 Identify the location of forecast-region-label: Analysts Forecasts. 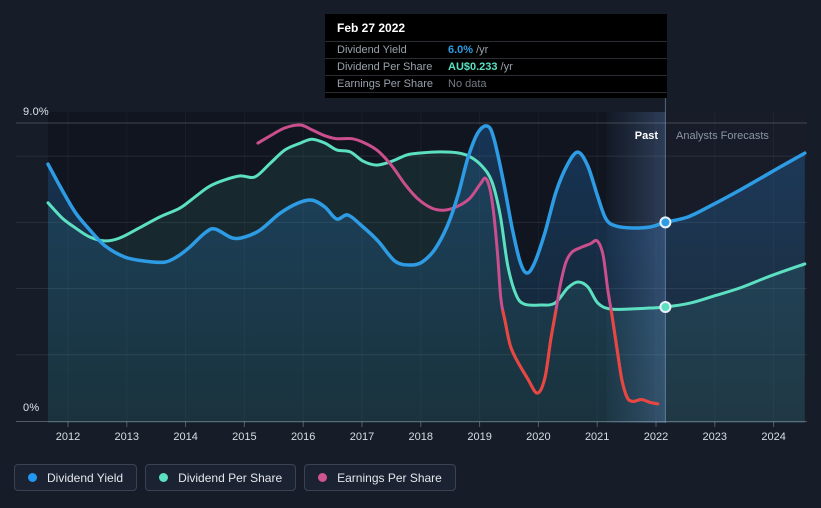
(722, 136).